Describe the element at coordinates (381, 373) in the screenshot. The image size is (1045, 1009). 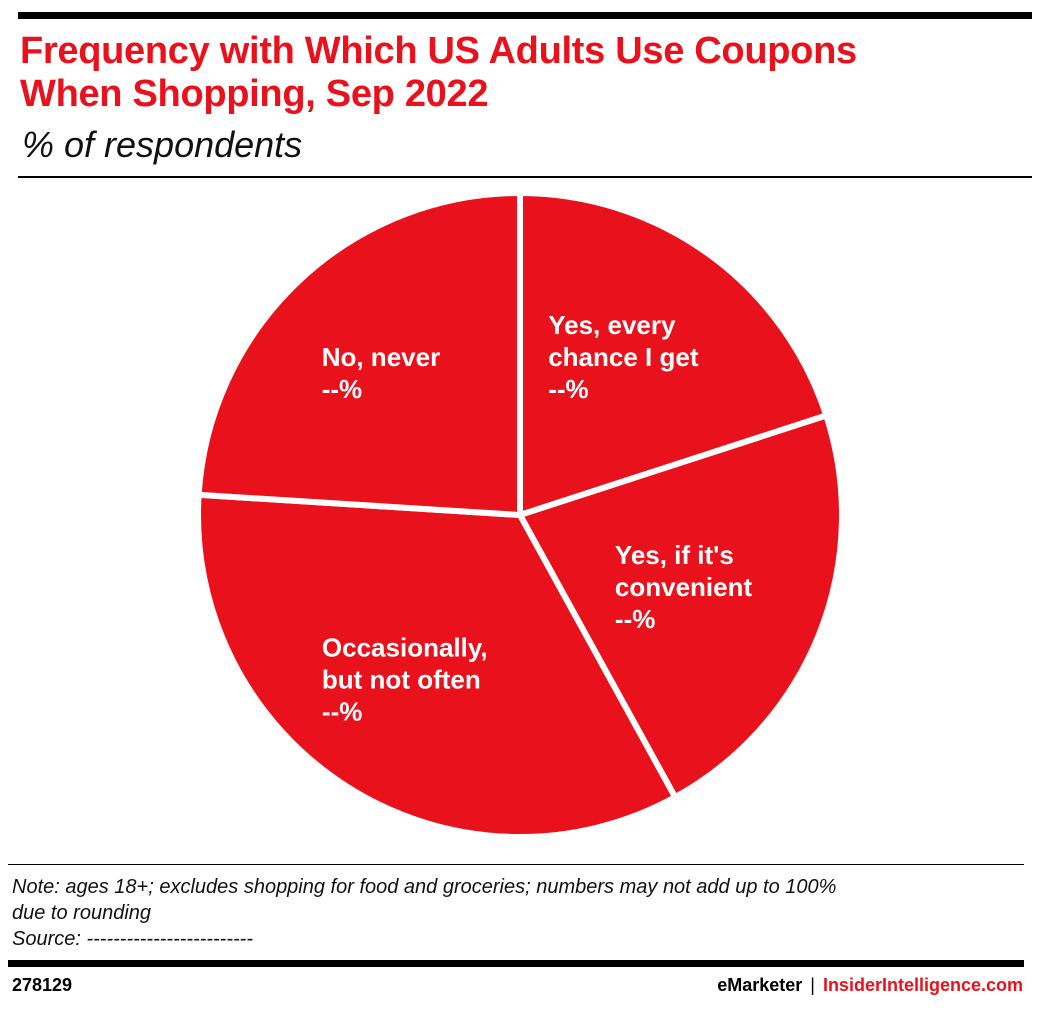
I see `pie-label-4: No, never --%` at that location.